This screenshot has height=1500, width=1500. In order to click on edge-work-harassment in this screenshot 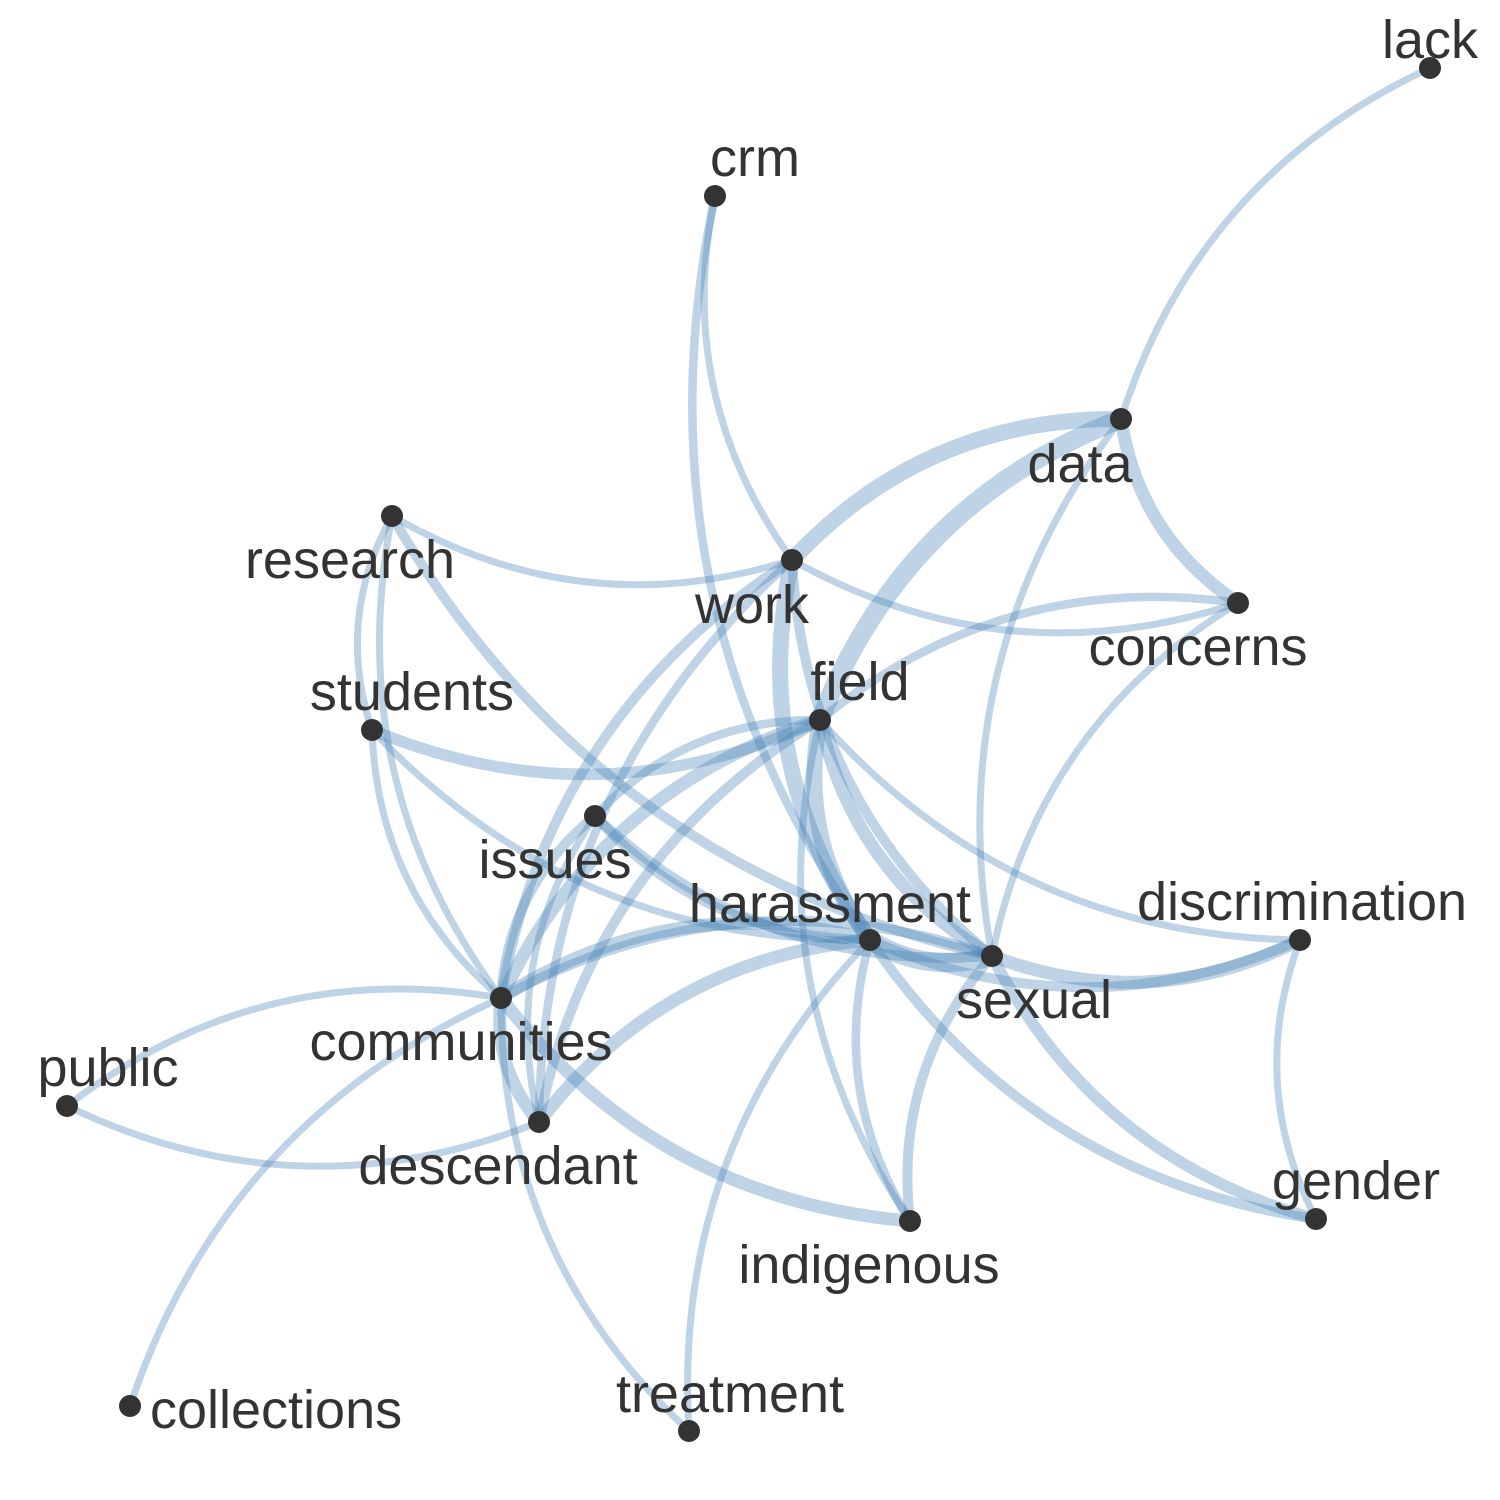, I will do `click(825, 750)`.